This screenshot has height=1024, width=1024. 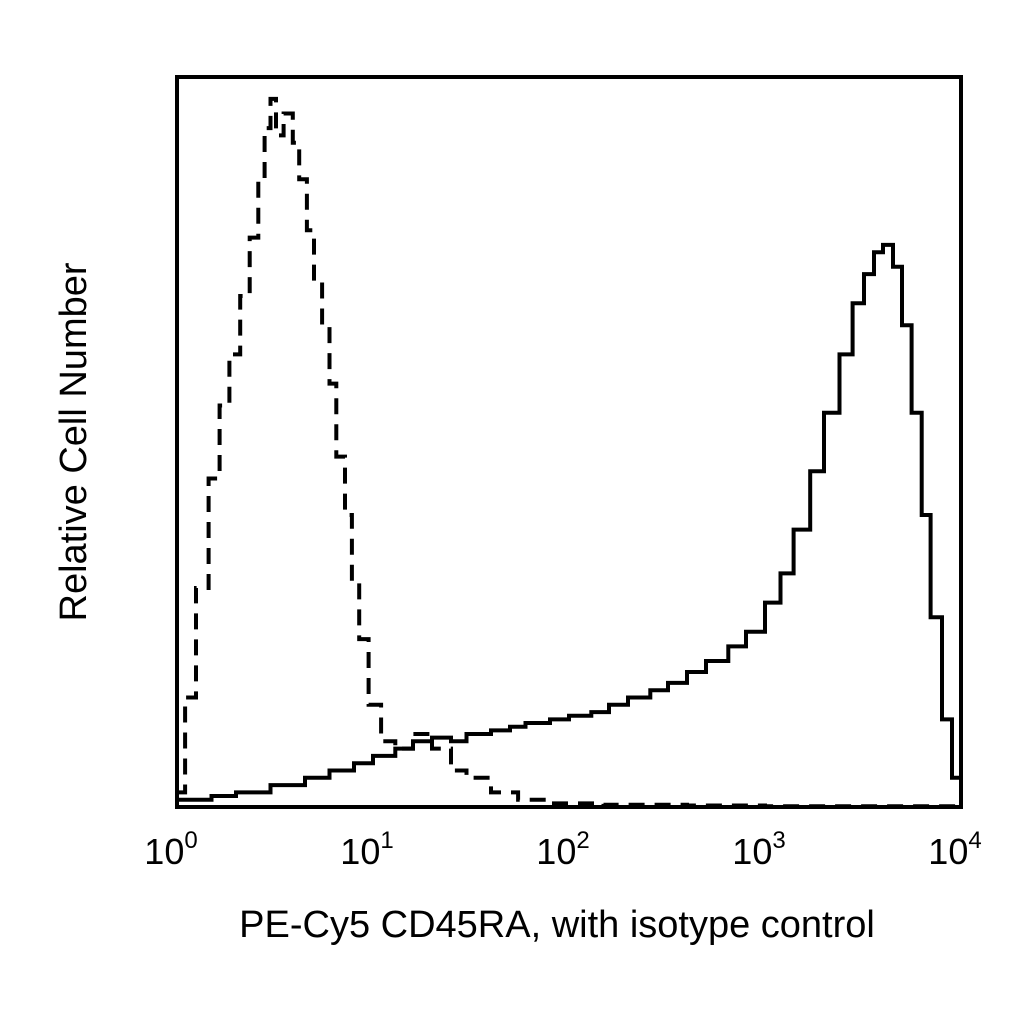 What do you see at coordinates (557, 925) in the screenshot?
I see `x-axis-title: PE-Cy5 CD45RA, with isotype control` at bounding box center [557, 925].